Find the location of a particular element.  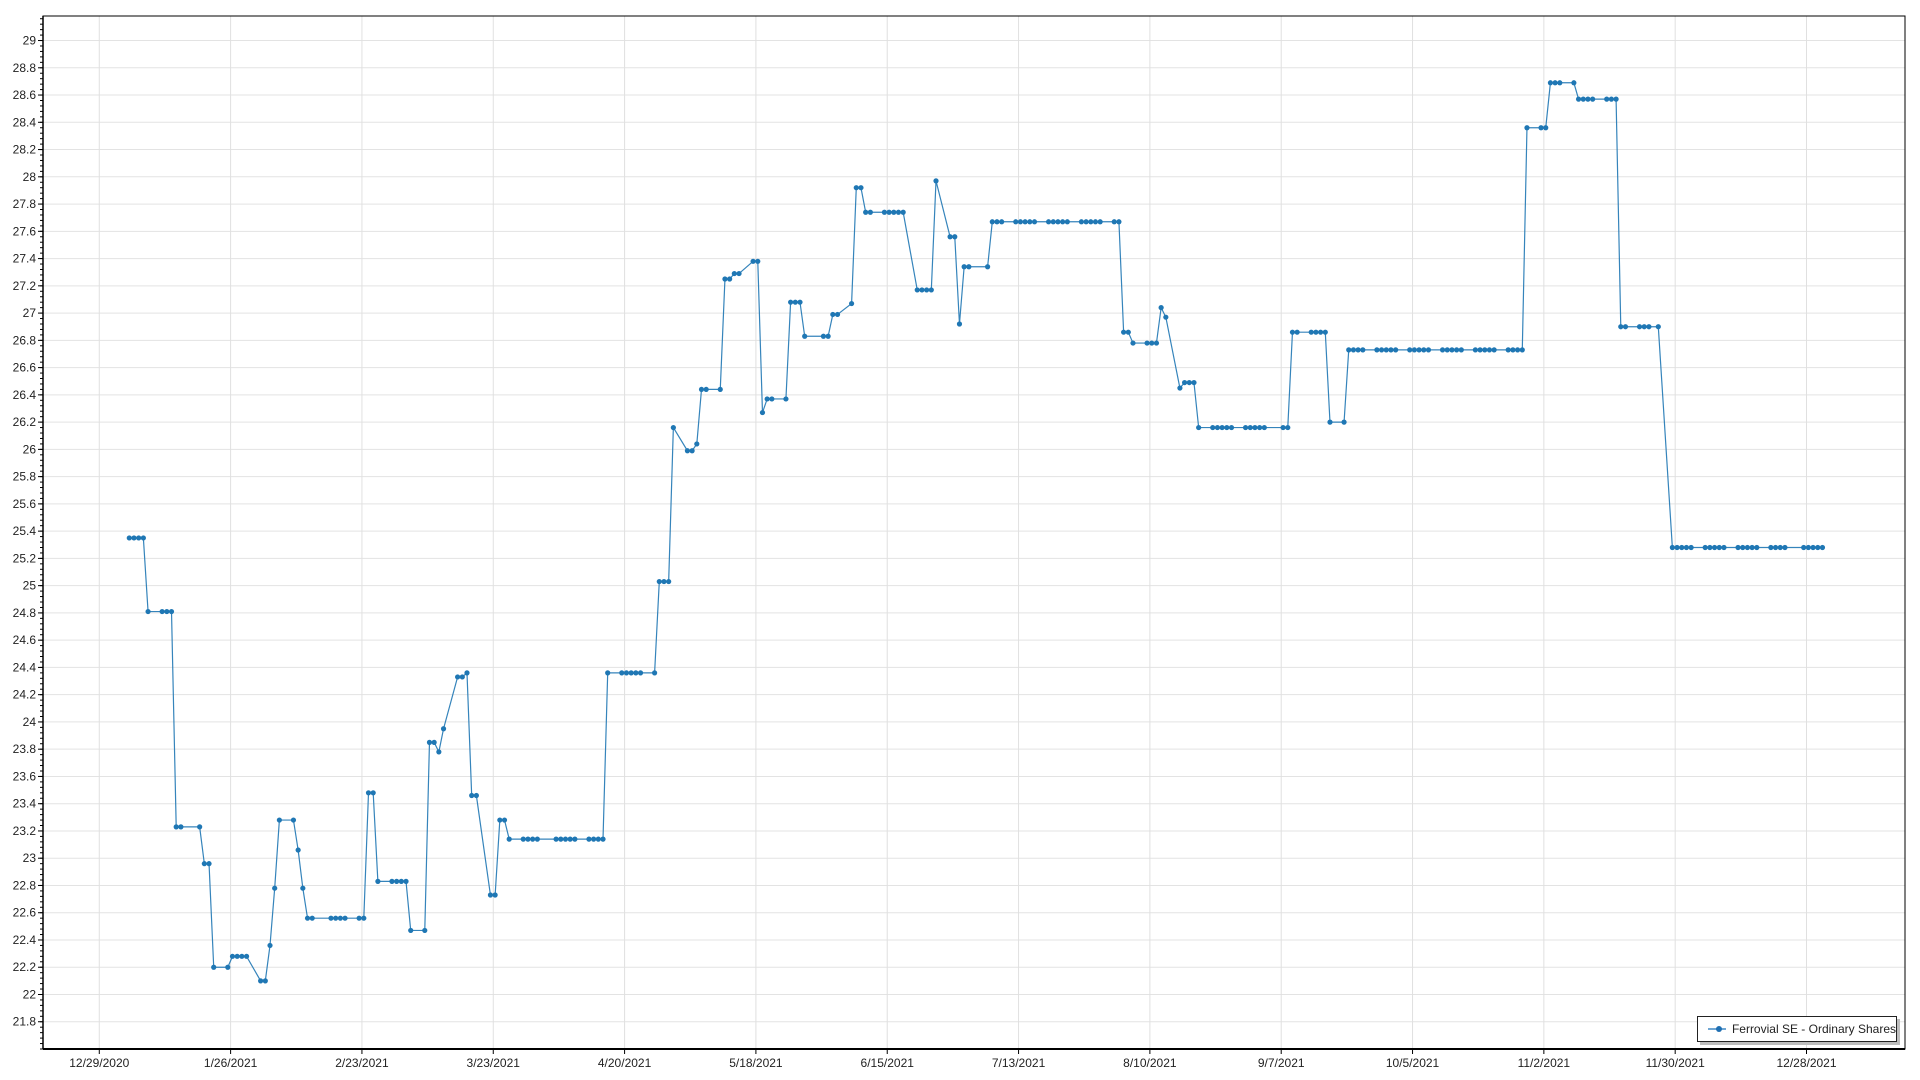

y-tick-label: 23.6 is located at coordinates (25, 776).